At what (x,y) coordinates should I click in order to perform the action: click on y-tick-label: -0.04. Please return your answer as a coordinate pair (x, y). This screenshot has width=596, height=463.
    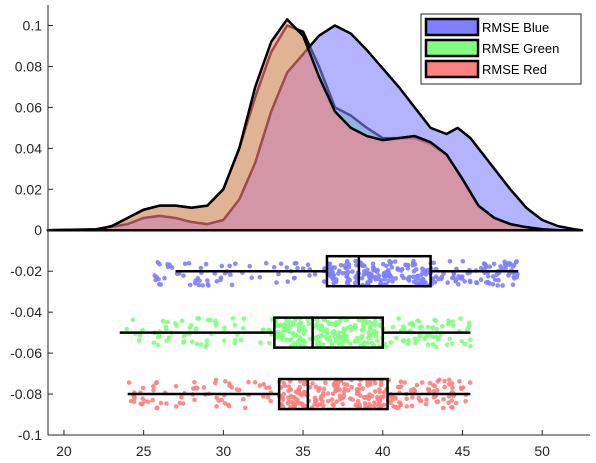
    Looking at the image, I should click on (26, 312).